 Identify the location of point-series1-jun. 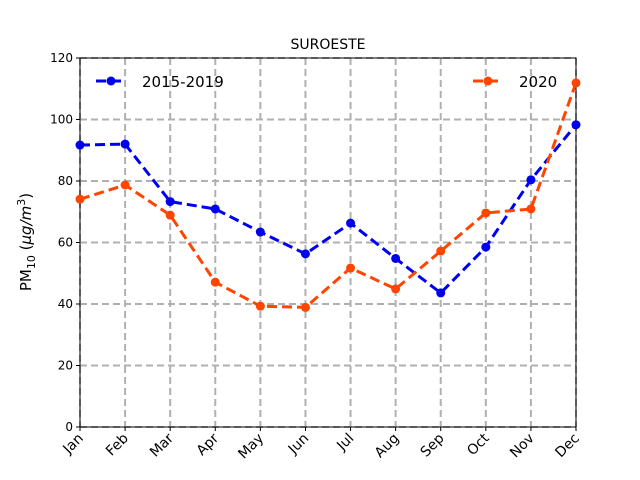
(305, 254).